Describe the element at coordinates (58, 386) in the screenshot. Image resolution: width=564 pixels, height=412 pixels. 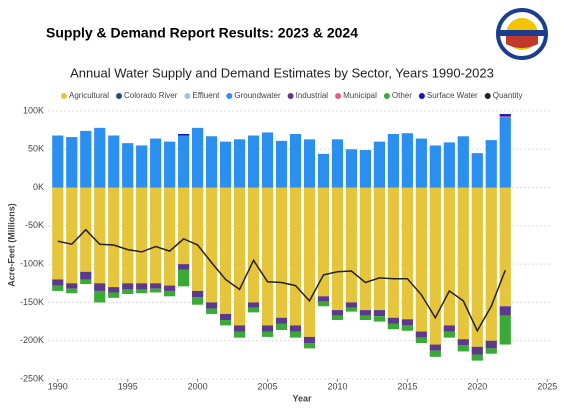
I see `x-tick-label: 1990` at that location.